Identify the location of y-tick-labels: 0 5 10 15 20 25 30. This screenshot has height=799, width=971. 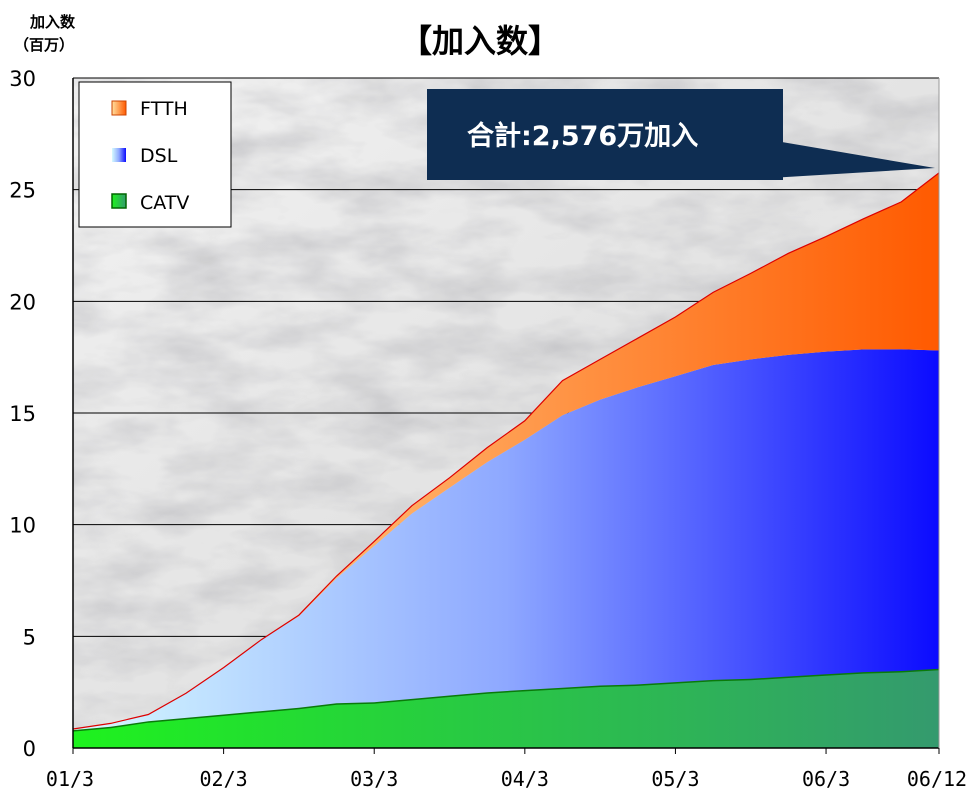
(22, 414).